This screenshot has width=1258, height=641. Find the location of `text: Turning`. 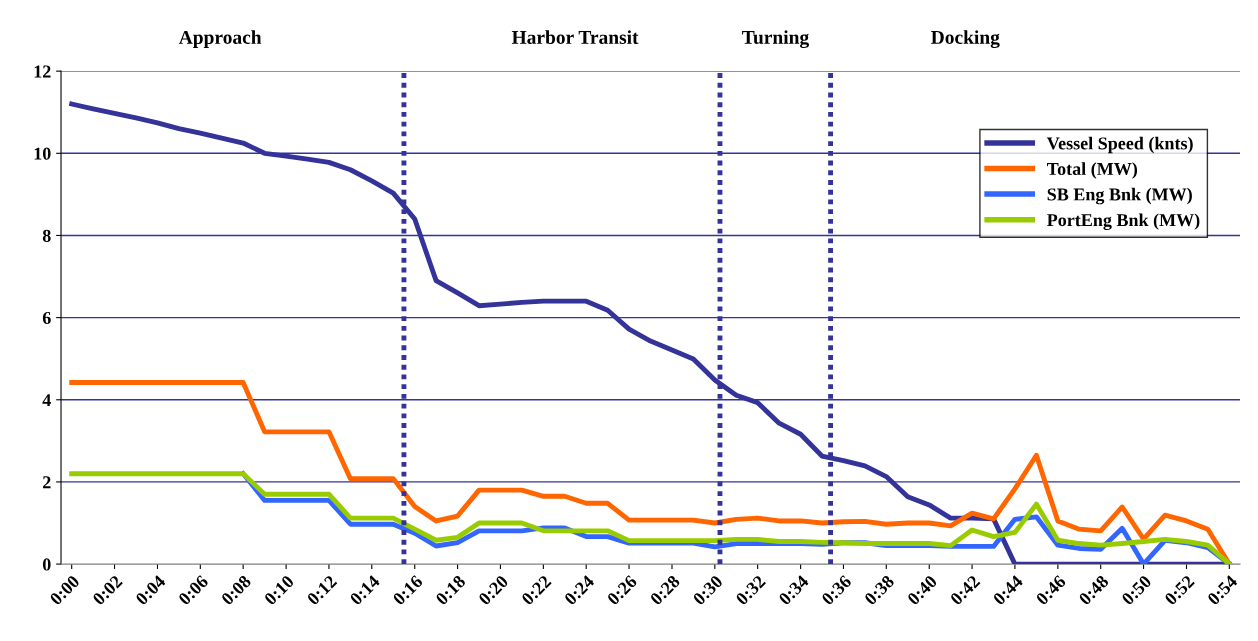

text: Turning is located at coordinates (775, 39).